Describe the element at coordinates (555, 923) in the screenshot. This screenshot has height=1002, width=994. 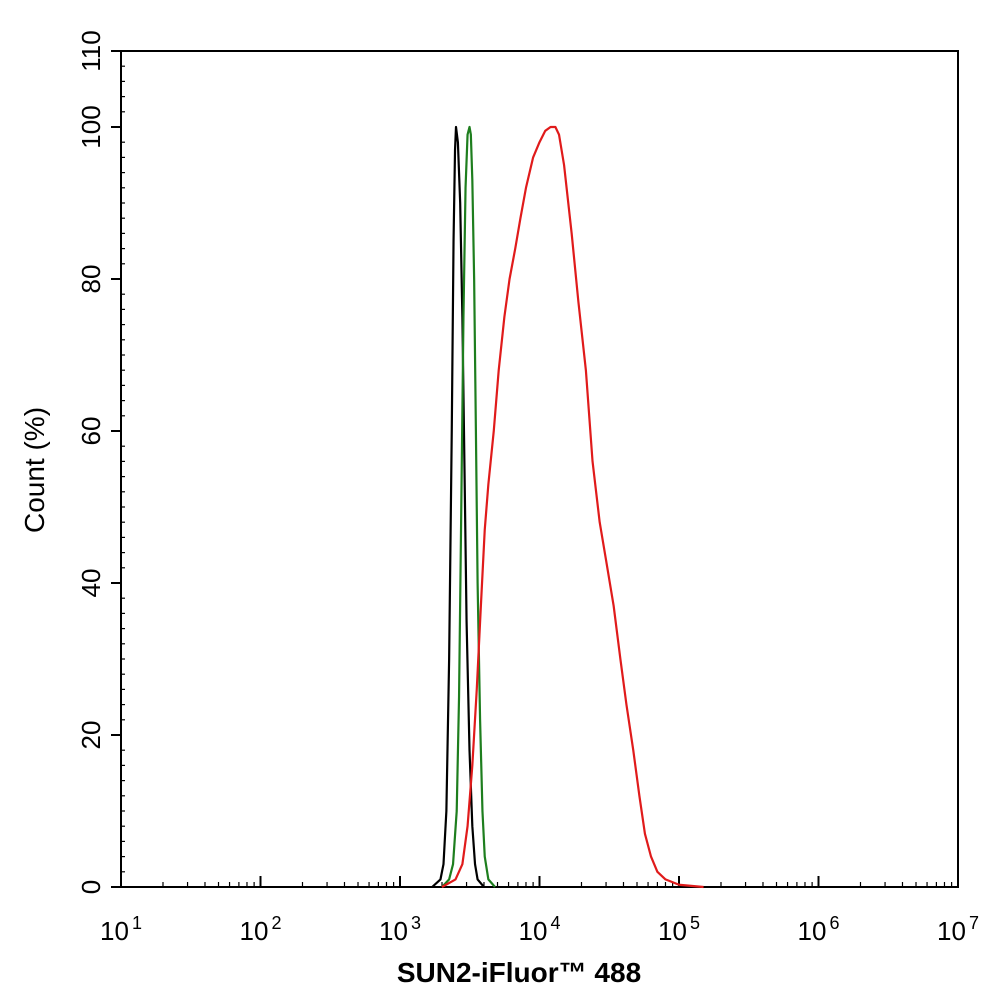
I see `x-tick-label-exponent: 4` at that location.